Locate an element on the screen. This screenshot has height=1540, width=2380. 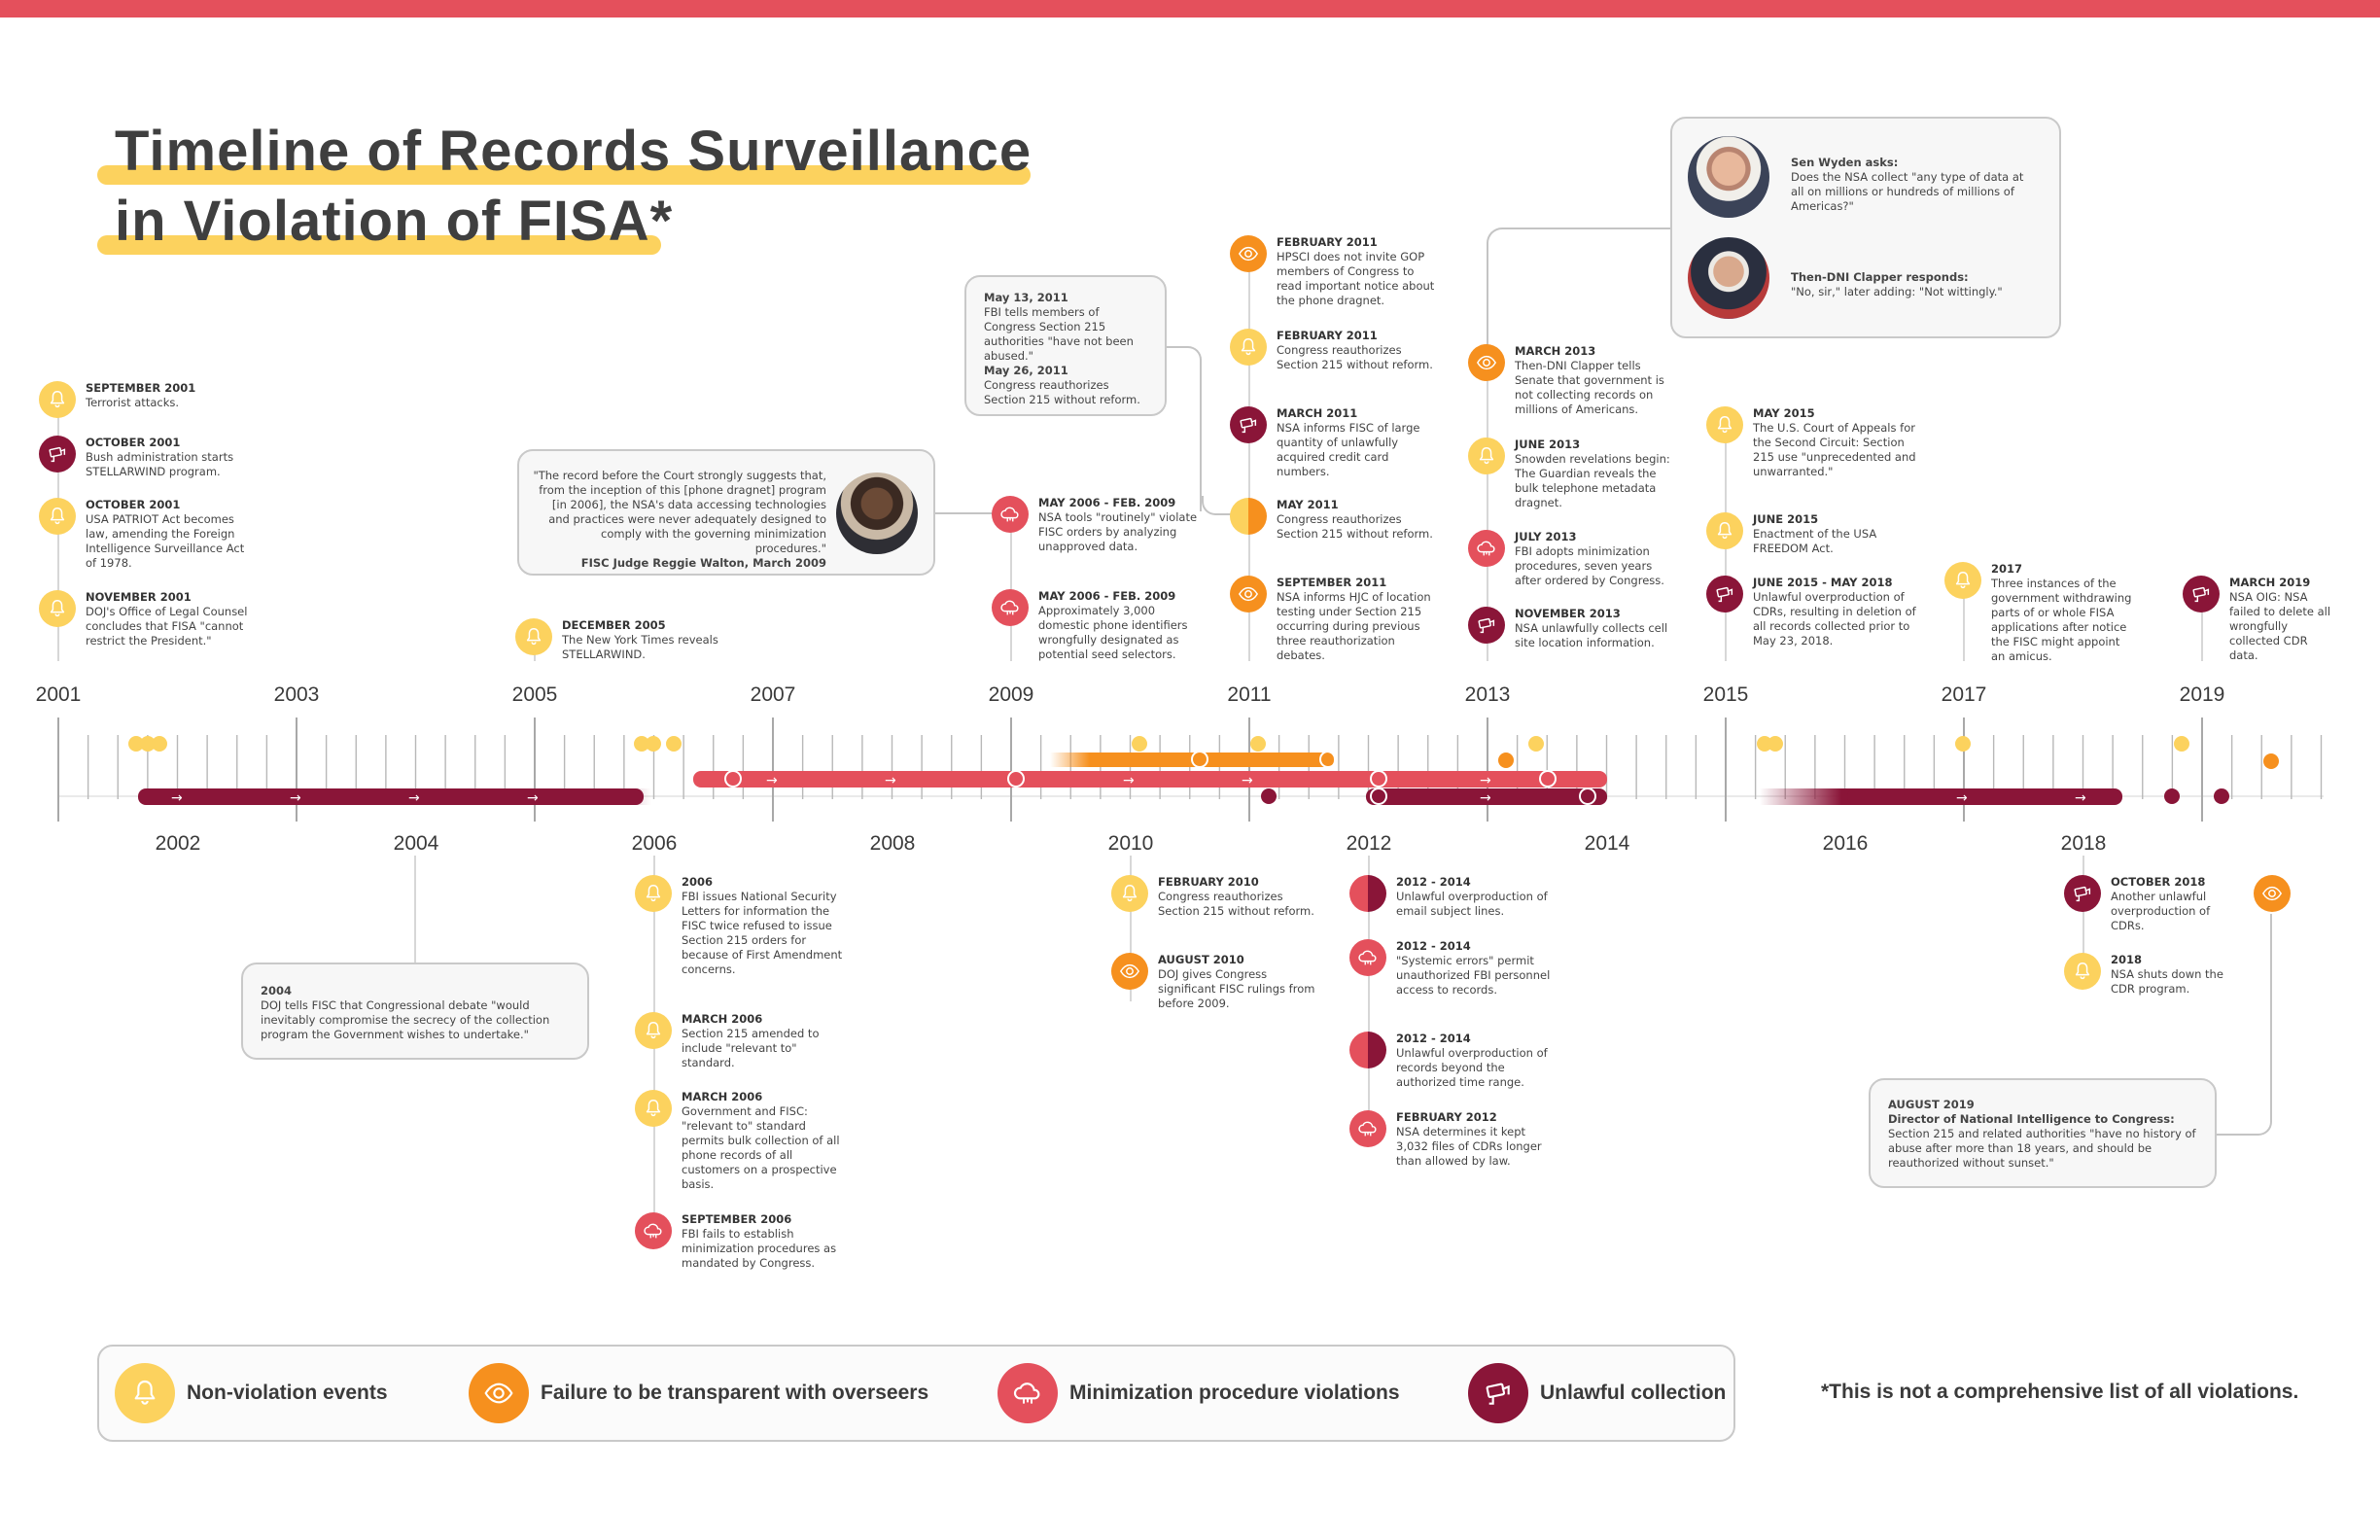
bar-arrows: → → → → → → → → → → → → is located at coordinates (1128, 789).